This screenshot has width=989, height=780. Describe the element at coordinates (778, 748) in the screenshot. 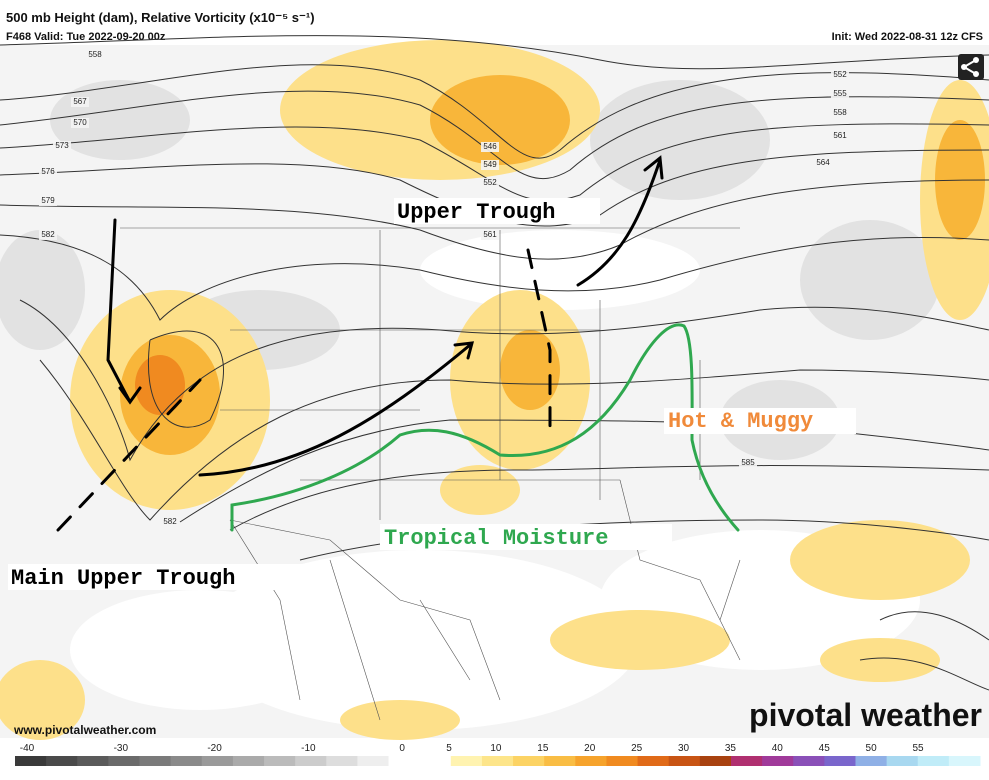

I see `colorbar-tick-label: 40` at that location.